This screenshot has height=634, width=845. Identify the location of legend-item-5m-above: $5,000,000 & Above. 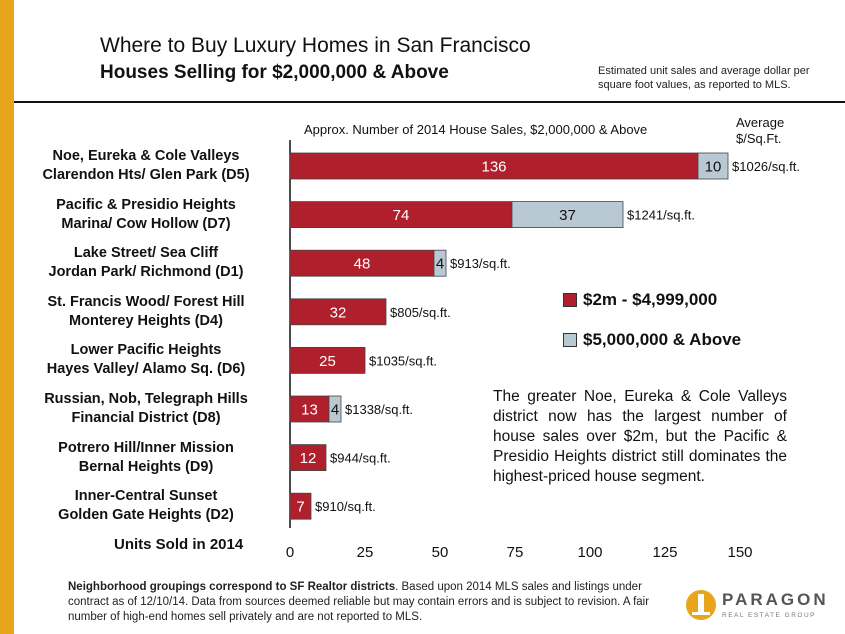
(652, 340).